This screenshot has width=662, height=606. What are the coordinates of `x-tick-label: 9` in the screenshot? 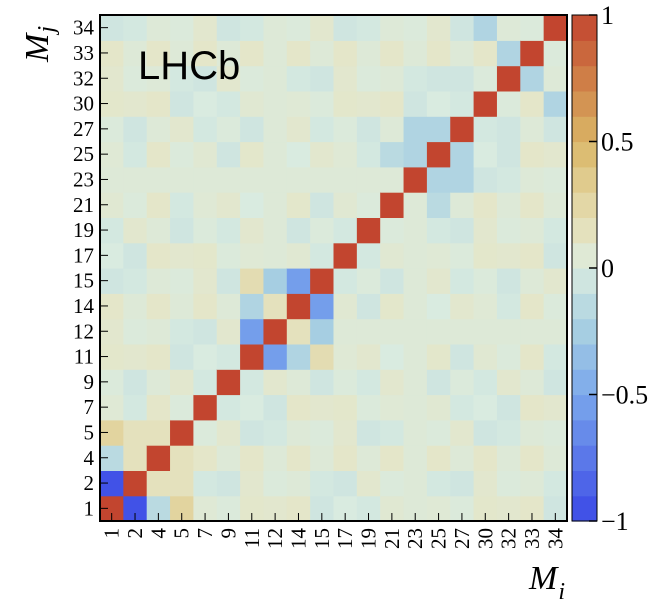 It's located at (228, 533).